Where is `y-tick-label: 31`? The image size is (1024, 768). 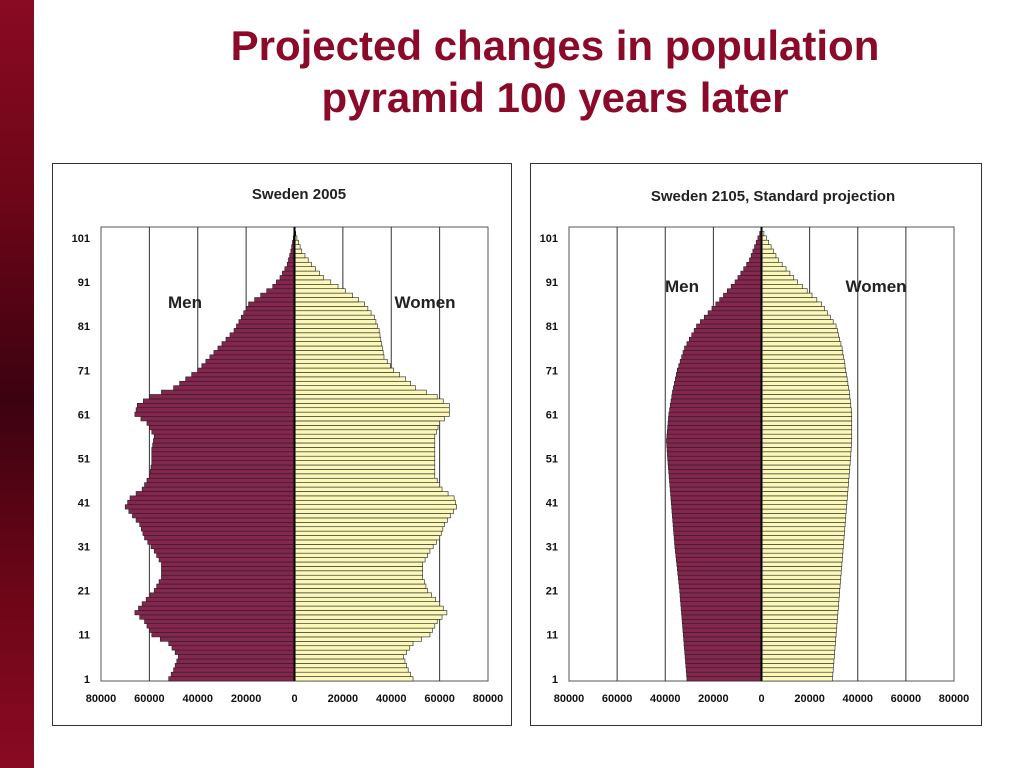
y-tick-label: 31 is located at coordinates (552, 548).